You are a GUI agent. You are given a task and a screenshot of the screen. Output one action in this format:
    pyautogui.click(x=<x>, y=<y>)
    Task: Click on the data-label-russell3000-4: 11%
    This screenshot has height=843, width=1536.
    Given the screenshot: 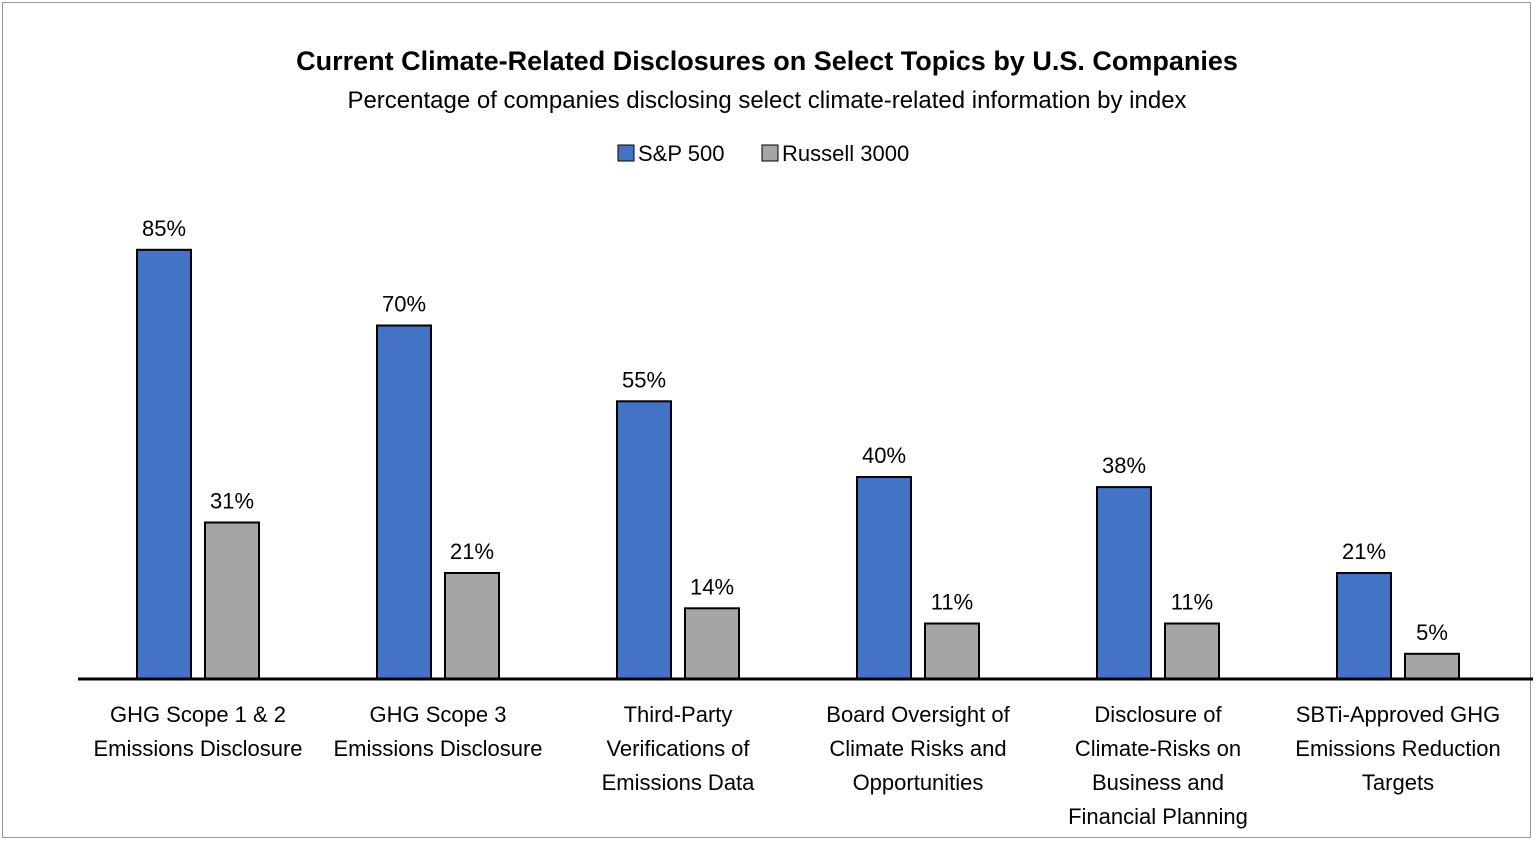 What is the action you would take?
    pyautogui.click(x=1192, y=602)
    